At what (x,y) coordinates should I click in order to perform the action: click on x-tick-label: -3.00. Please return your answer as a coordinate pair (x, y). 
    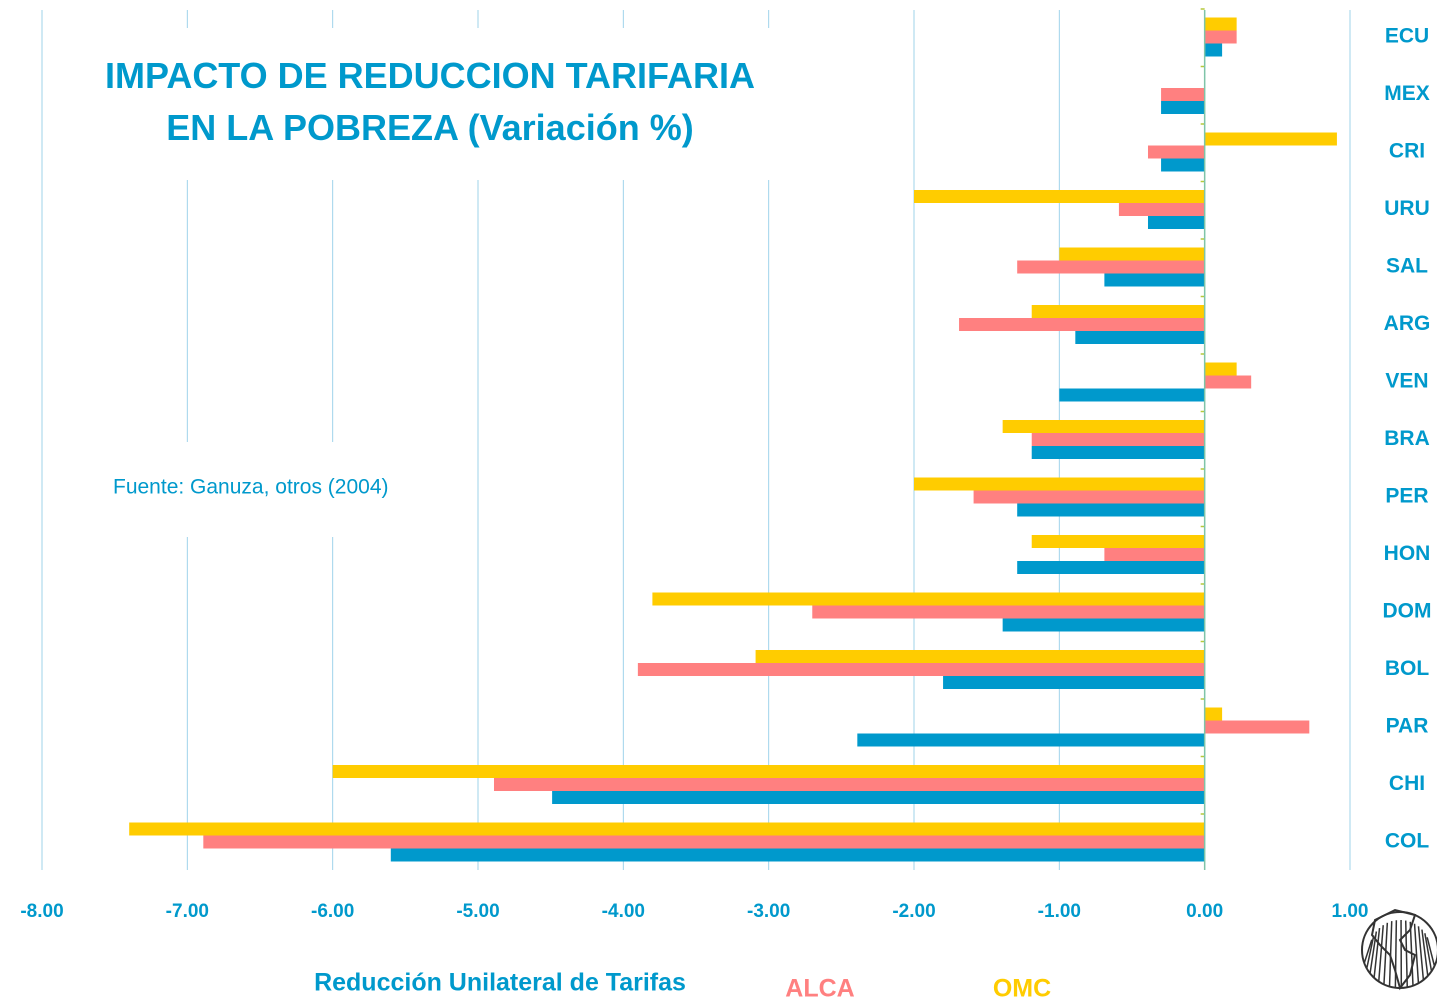
    Looking at the image, I should click on (768, 911).